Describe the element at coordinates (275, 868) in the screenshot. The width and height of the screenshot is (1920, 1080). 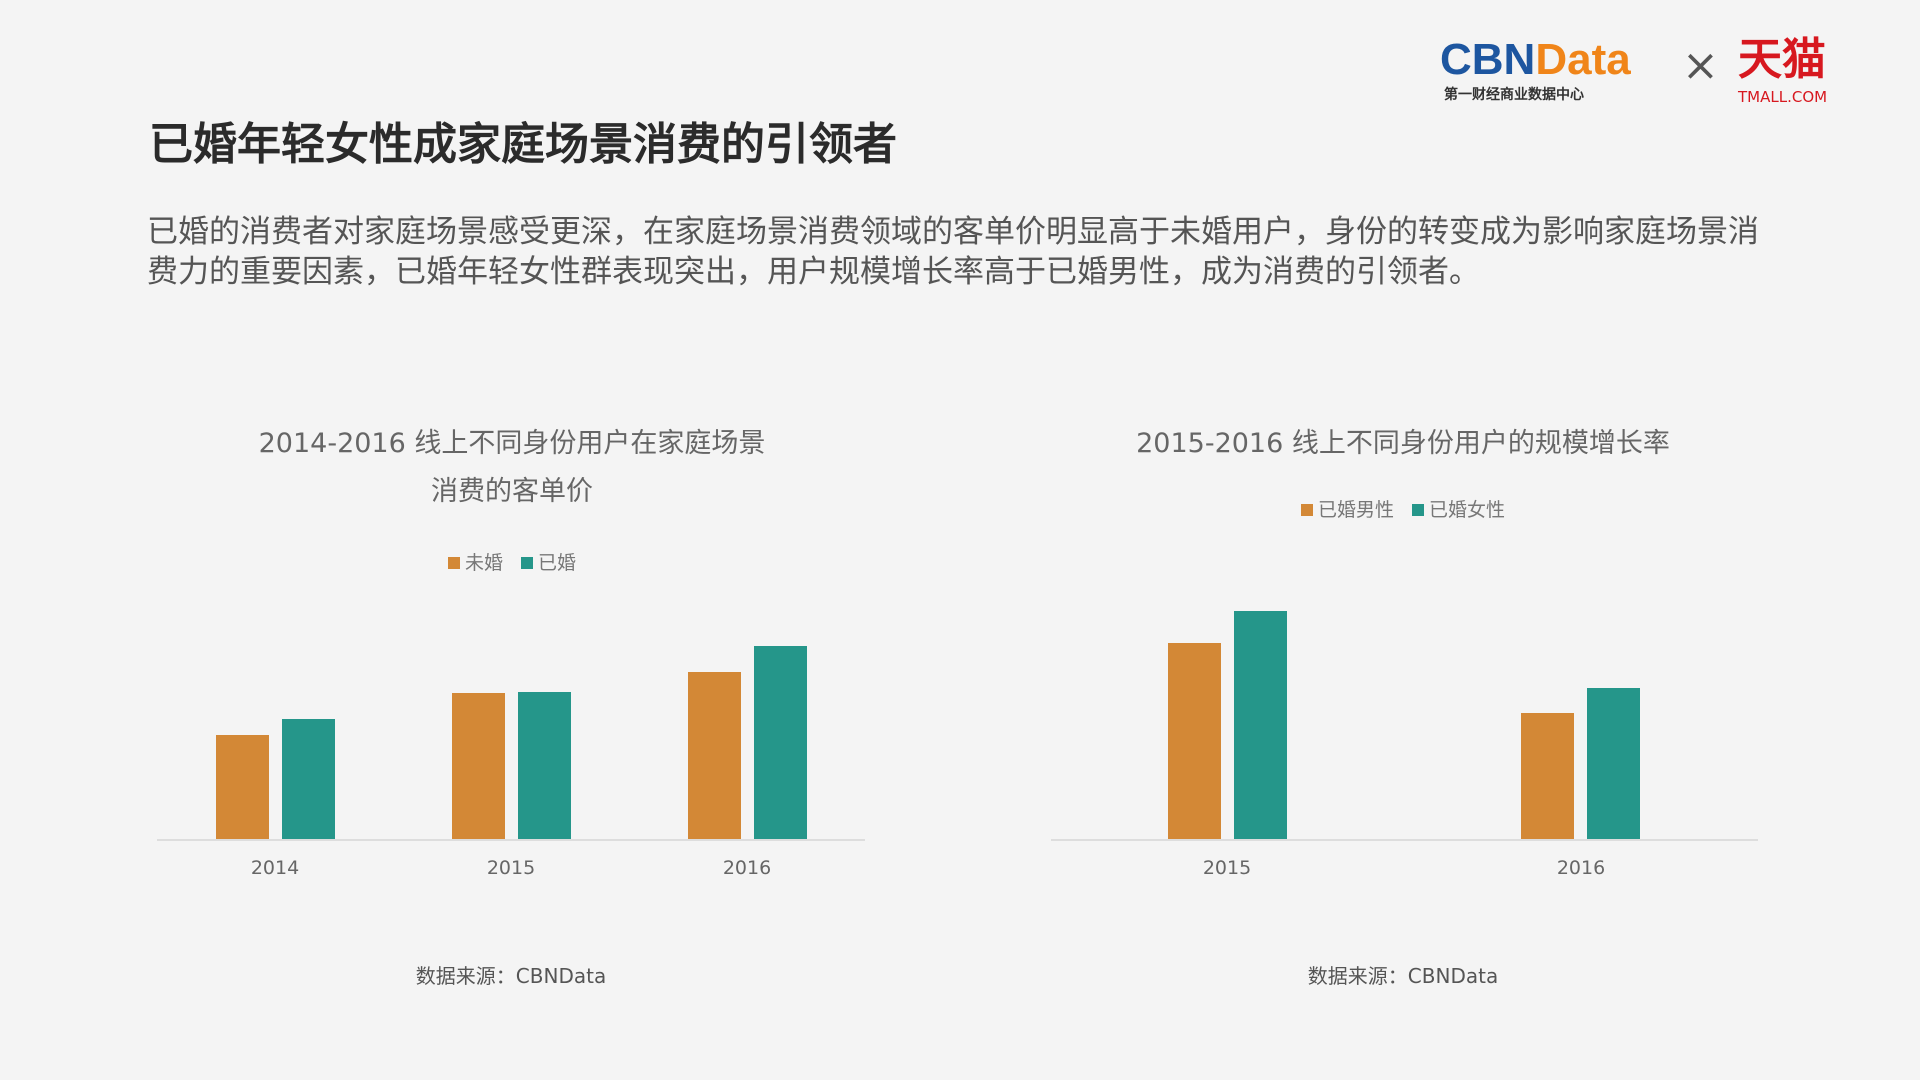
I see `x-tick-label: 2014` at that location.